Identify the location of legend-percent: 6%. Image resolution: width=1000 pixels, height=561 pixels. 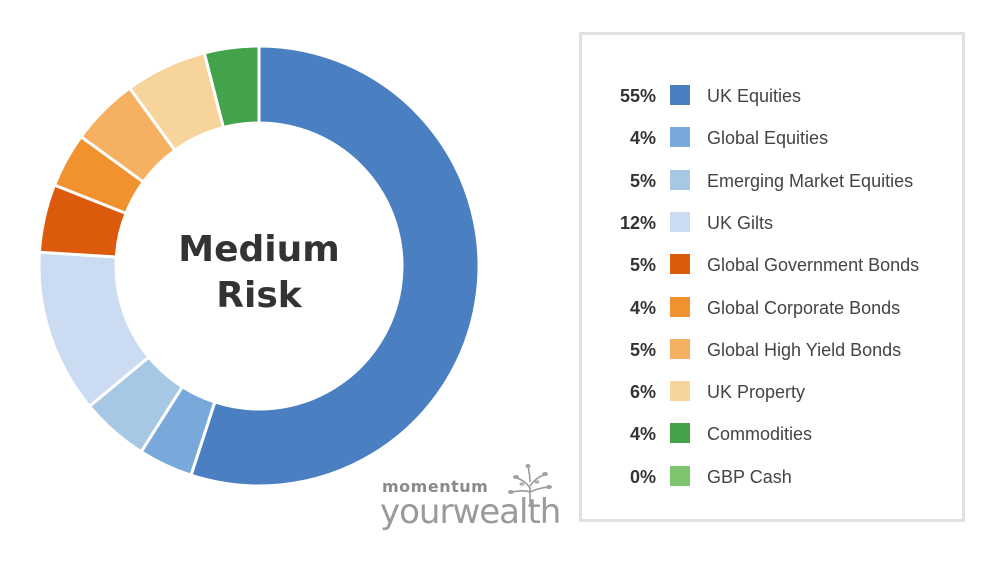
(642, 392).